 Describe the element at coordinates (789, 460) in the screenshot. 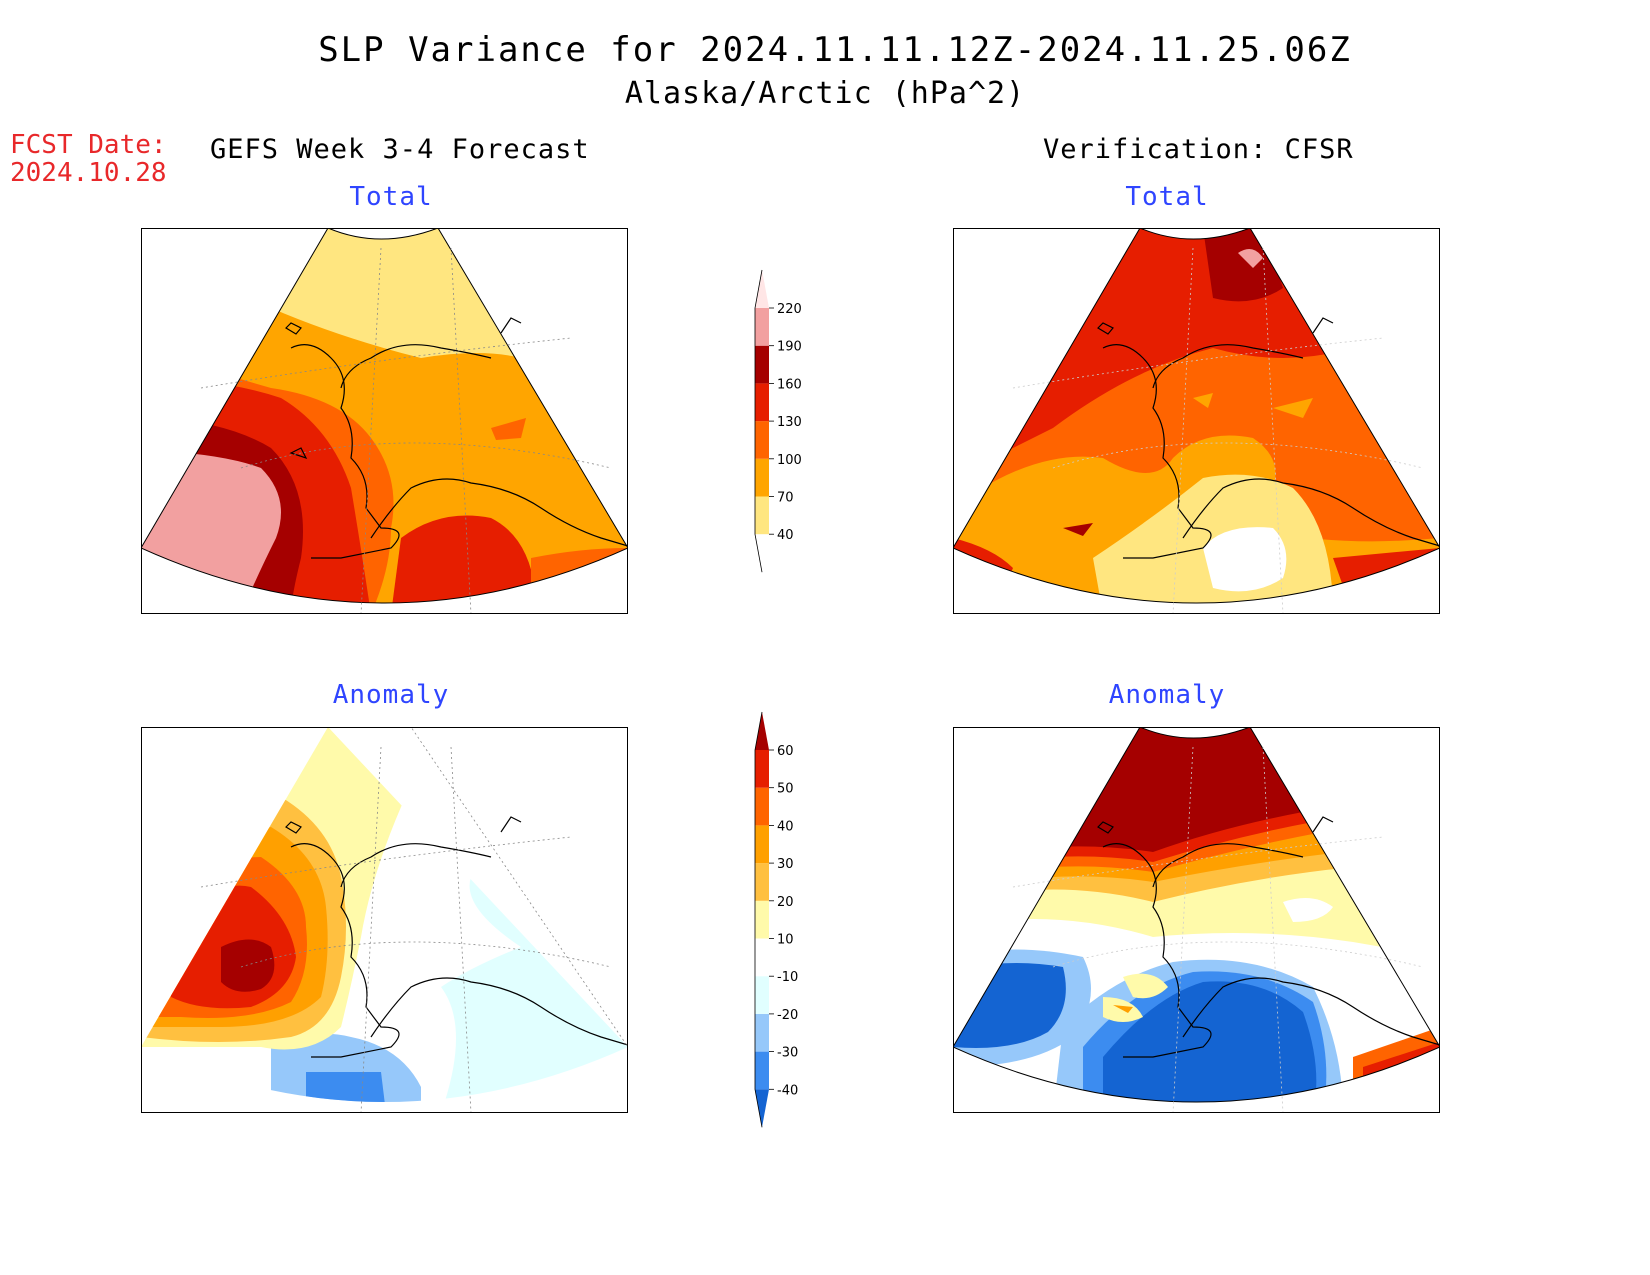

I see `cbar-total-tick-label: 100` at that location.